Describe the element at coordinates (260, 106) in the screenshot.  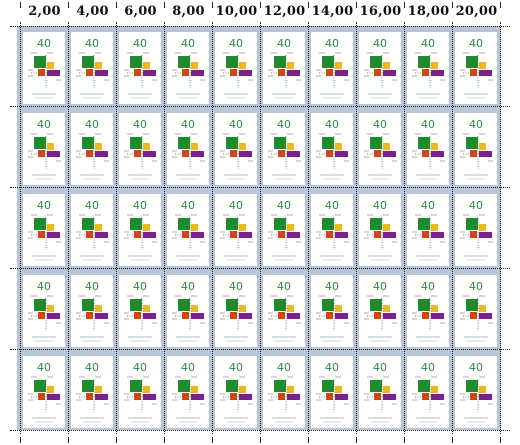
I see `perforation-horizontal` at that location.